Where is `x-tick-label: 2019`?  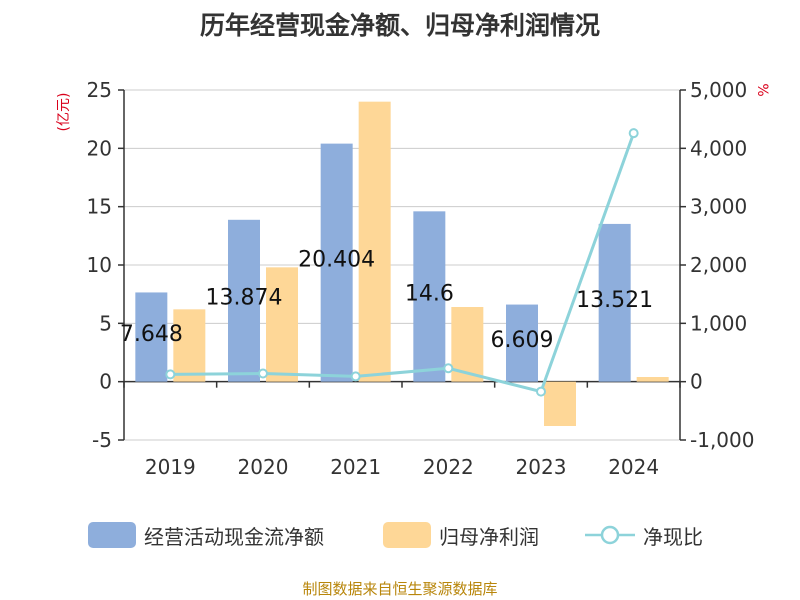 x-tick-label: 2019 is located at coordinates (170, 467).